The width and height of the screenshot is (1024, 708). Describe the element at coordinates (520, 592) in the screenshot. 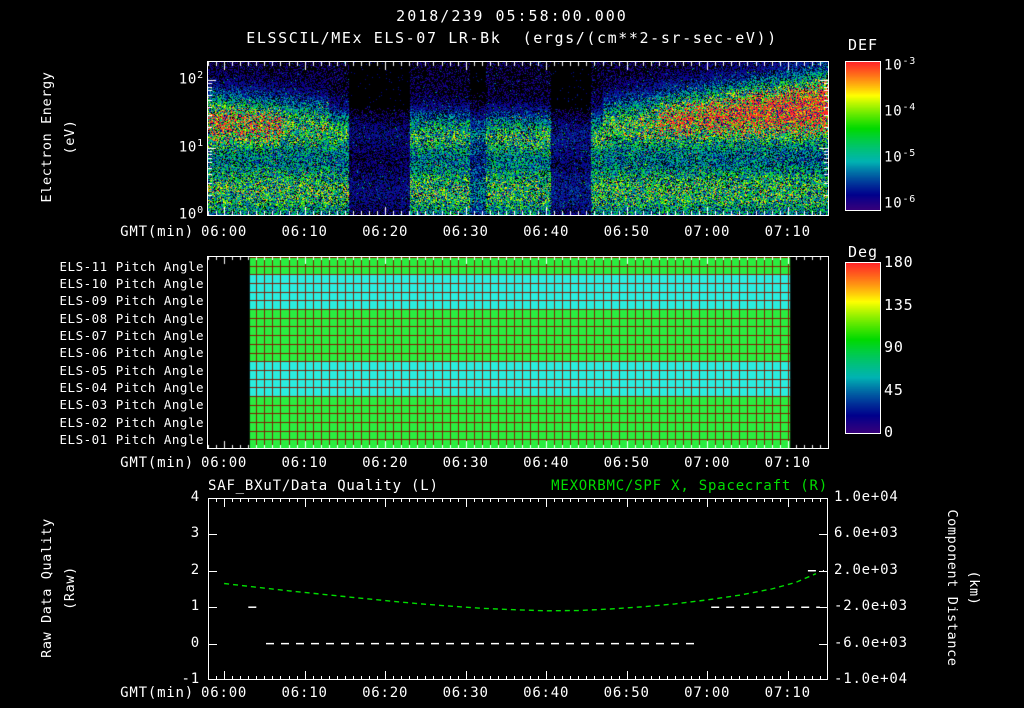

I see `distance-line` at that location.